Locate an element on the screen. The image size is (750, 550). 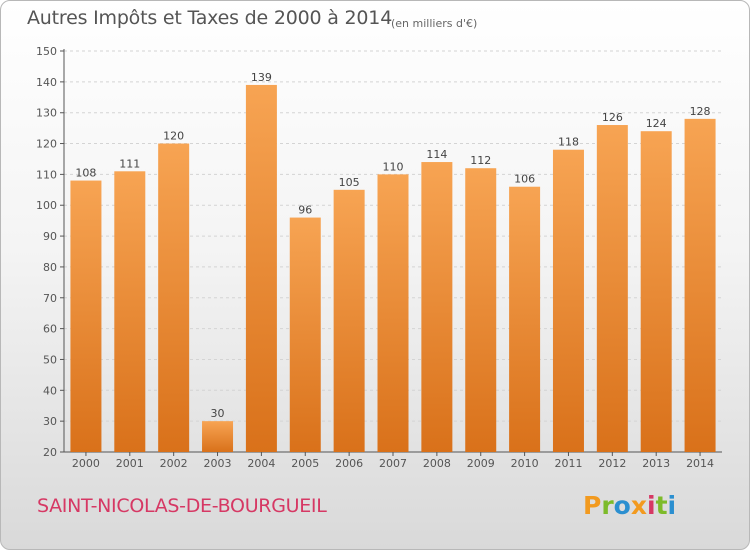
x-tick-label-2010: 2010 is located at coordinates (525, 463).